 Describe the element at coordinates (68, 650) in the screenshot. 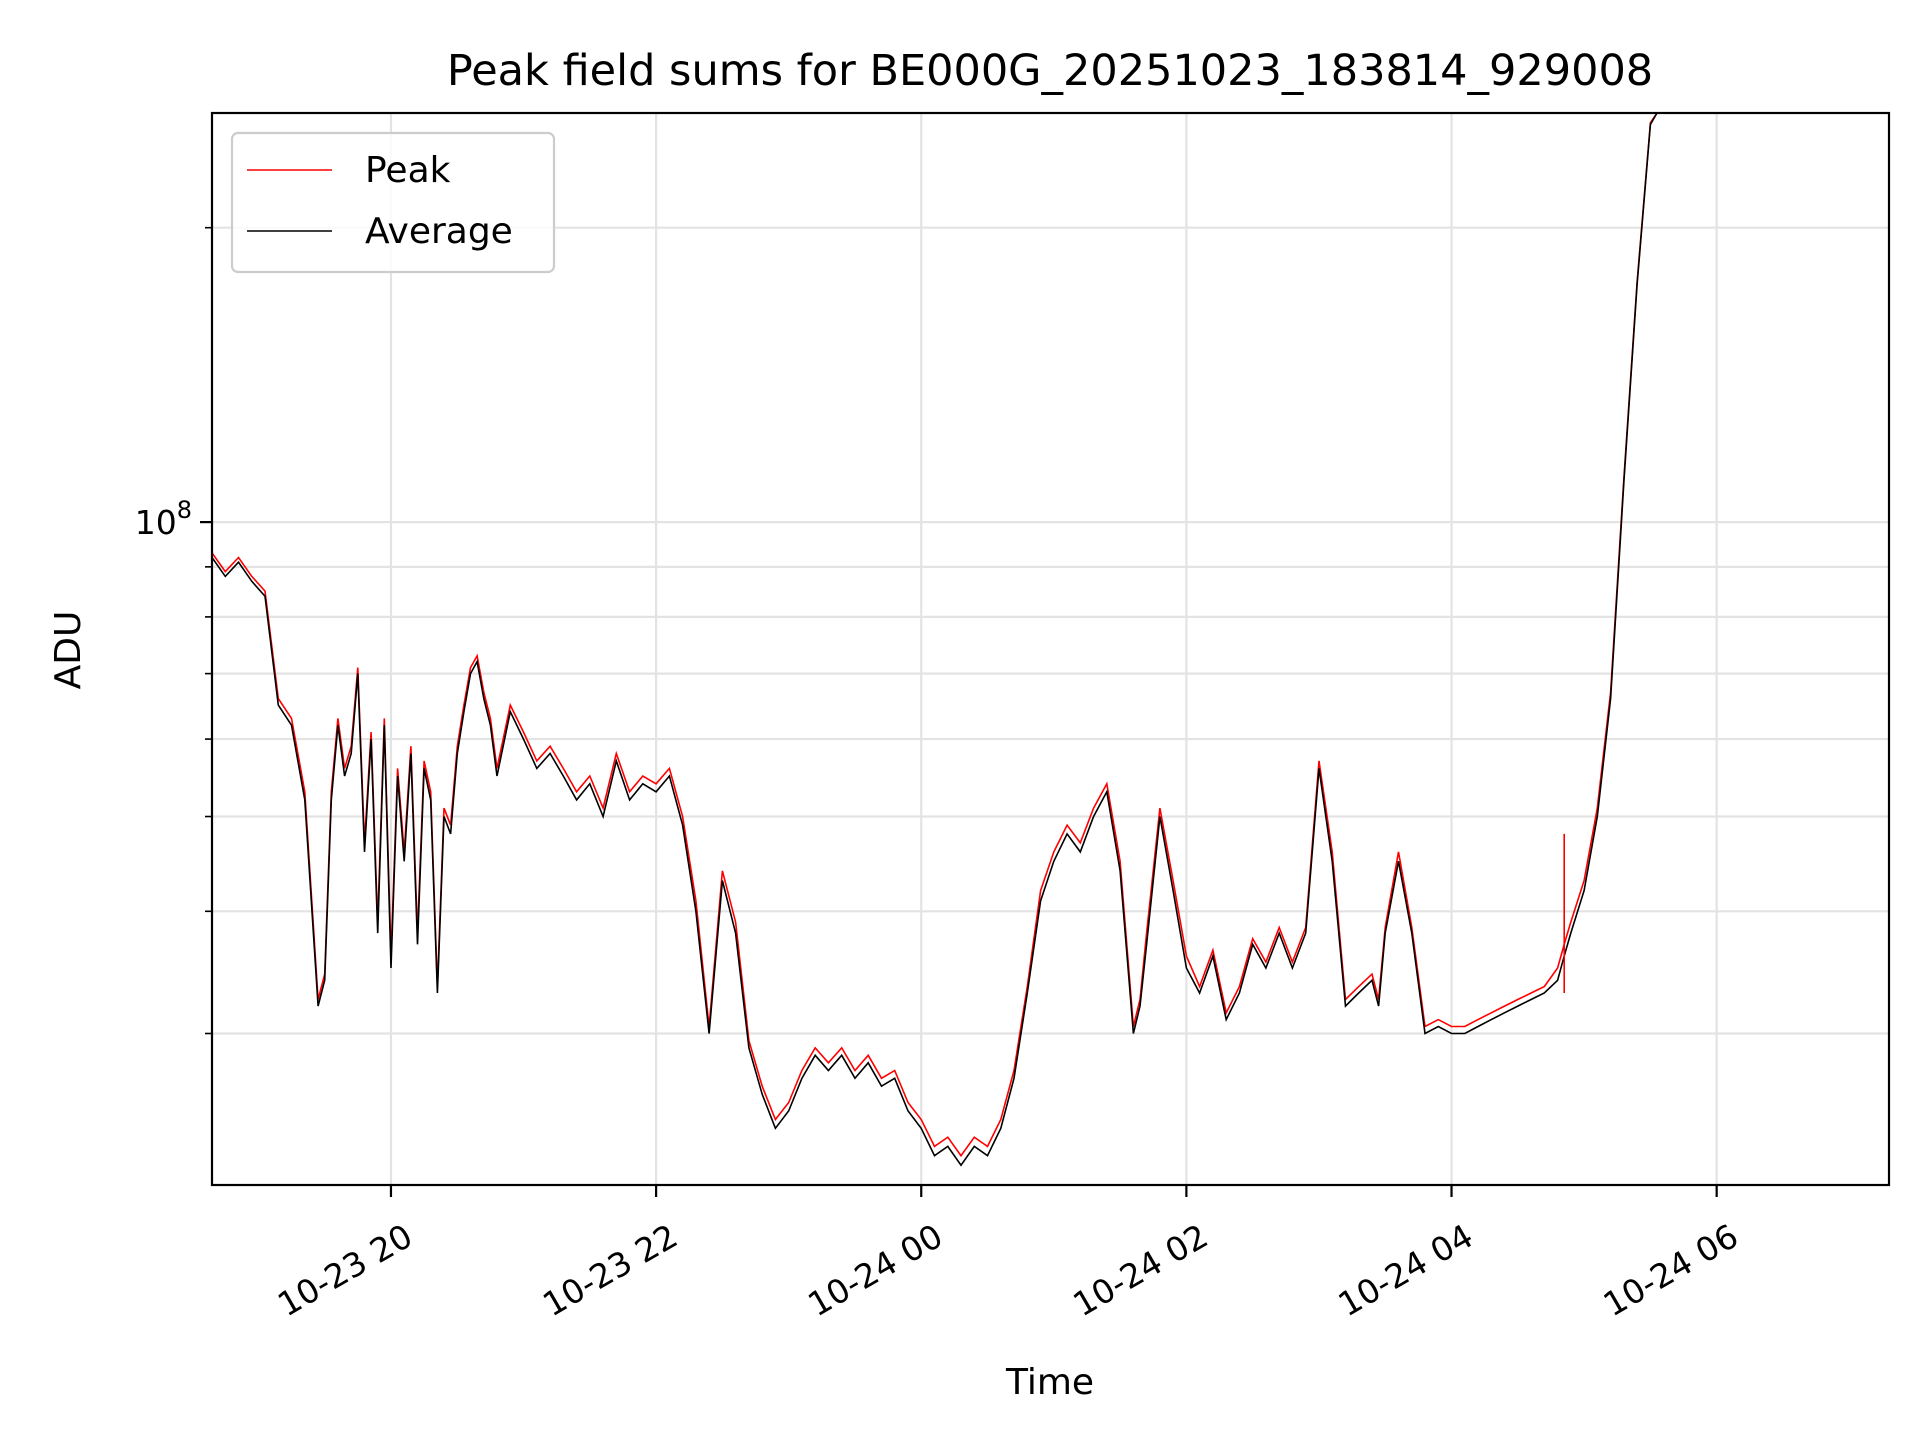

I see `y-axis-label: ADU` at that location.